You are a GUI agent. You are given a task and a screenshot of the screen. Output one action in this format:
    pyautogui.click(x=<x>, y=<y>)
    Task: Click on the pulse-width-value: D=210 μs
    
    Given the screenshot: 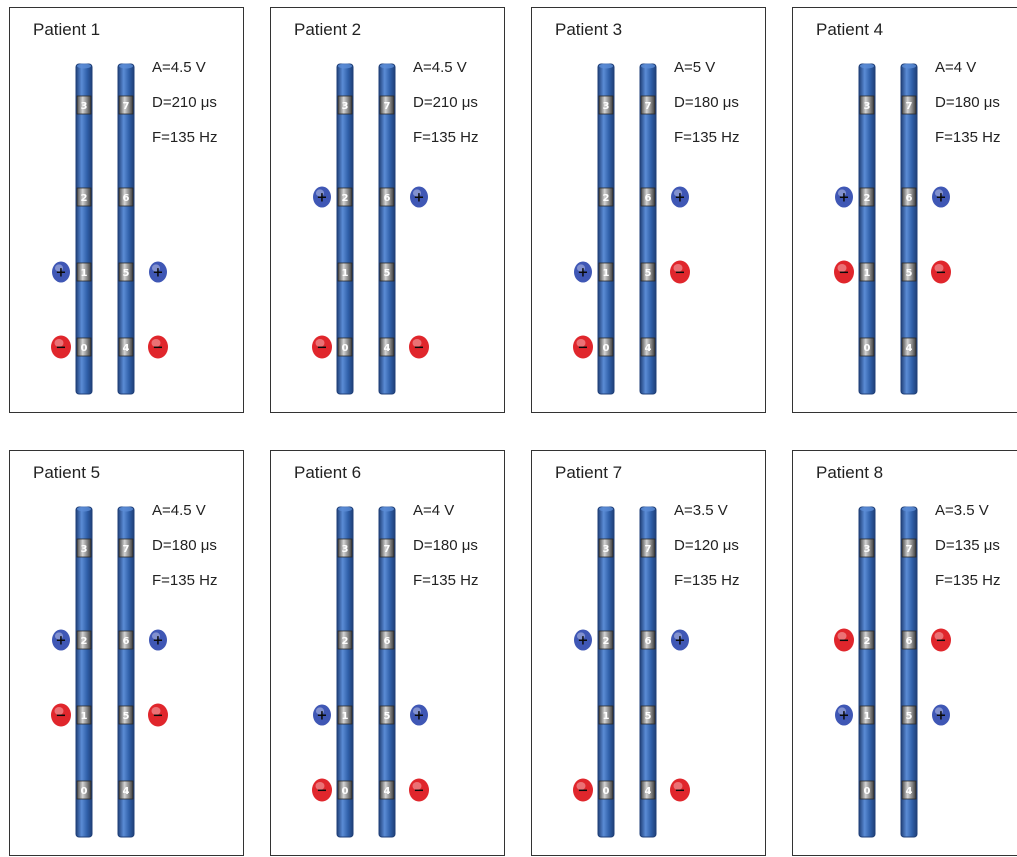 What is the action you would take?
    pyautogui.click(x=184, y=102)
    